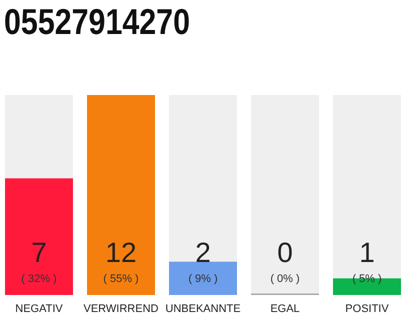  I want to click on data-label: 7 ( 32% ), so click(39, 261).